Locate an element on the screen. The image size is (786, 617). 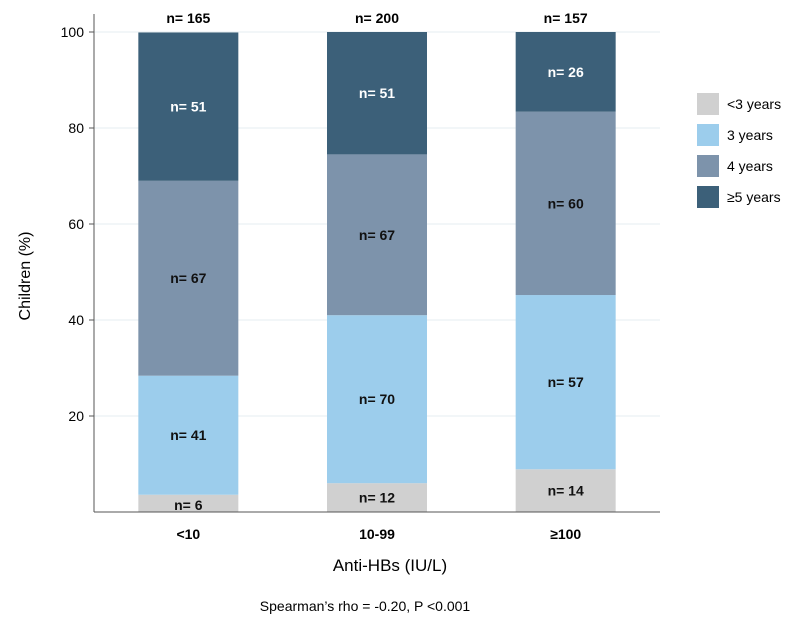
legend-label: 3 years is located at coordinates (750, 135).